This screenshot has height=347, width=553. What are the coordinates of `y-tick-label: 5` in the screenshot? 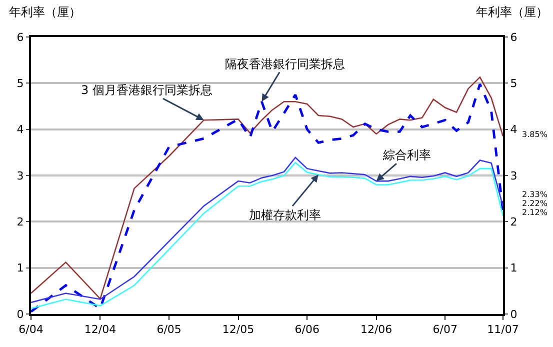 It's located at (20, 83).